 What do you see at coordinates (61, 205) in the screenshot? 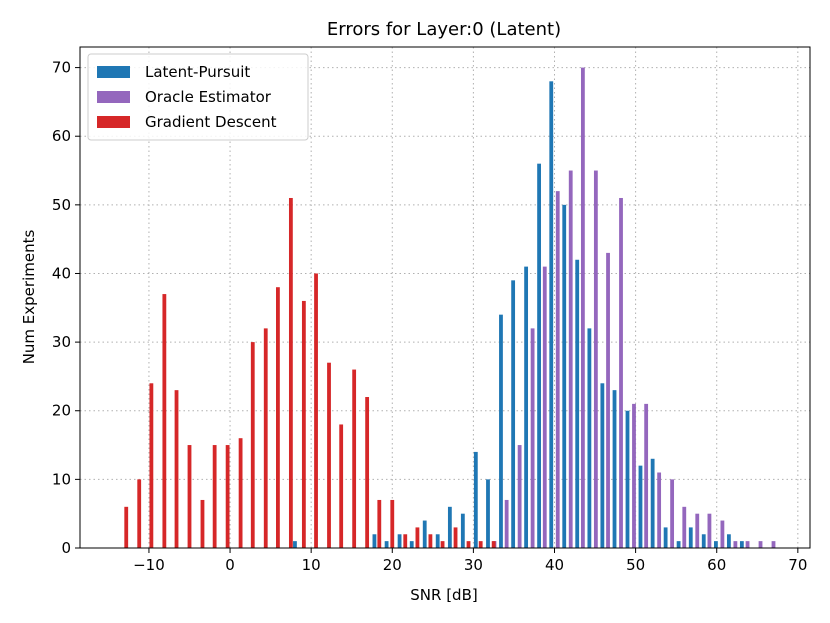
I see `y-tick-label: 50` at bounding box center [61, 205].